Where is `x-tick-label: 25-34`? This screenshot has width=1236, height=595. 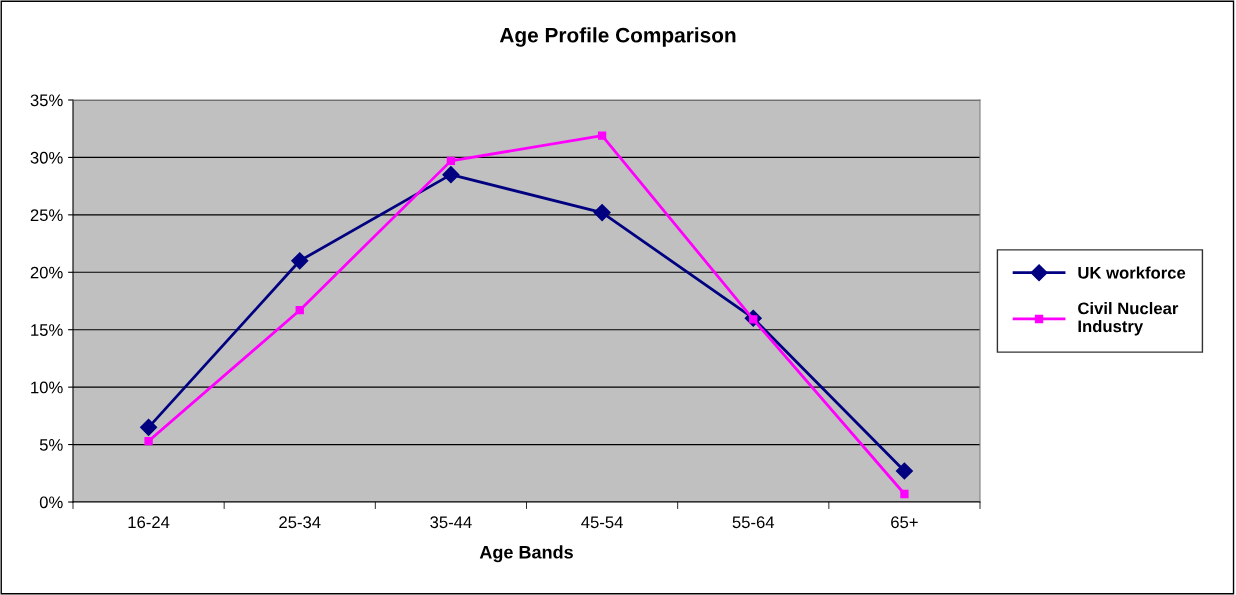 x-tick-label: 25-34 is located at coordinates (300, 522).